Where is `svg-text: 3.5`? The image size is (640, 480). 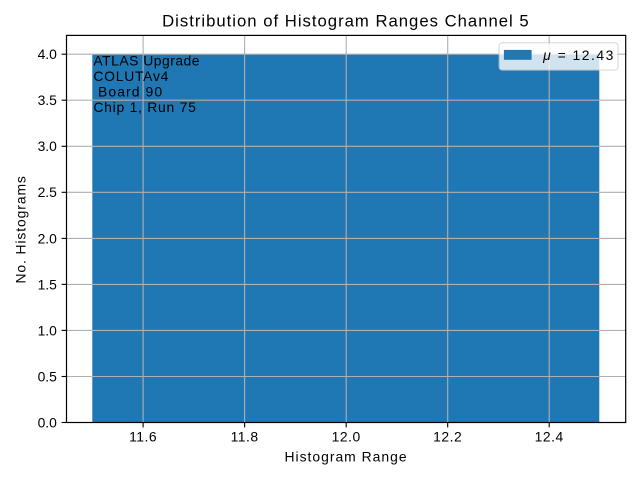
svg-text: 3.5 is located at coordinates (48, 100).